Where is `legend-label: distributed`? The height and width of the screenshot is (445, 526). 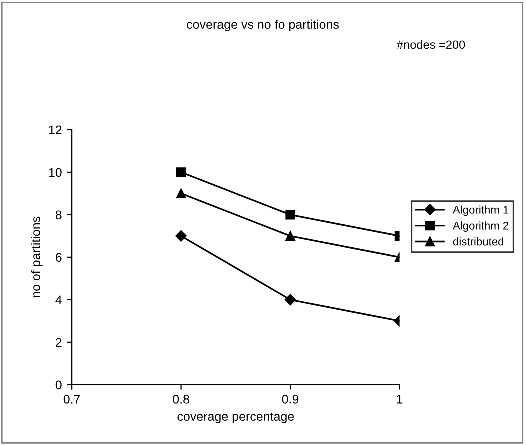 legend-label: distributed is located at coordinates (478, 242).